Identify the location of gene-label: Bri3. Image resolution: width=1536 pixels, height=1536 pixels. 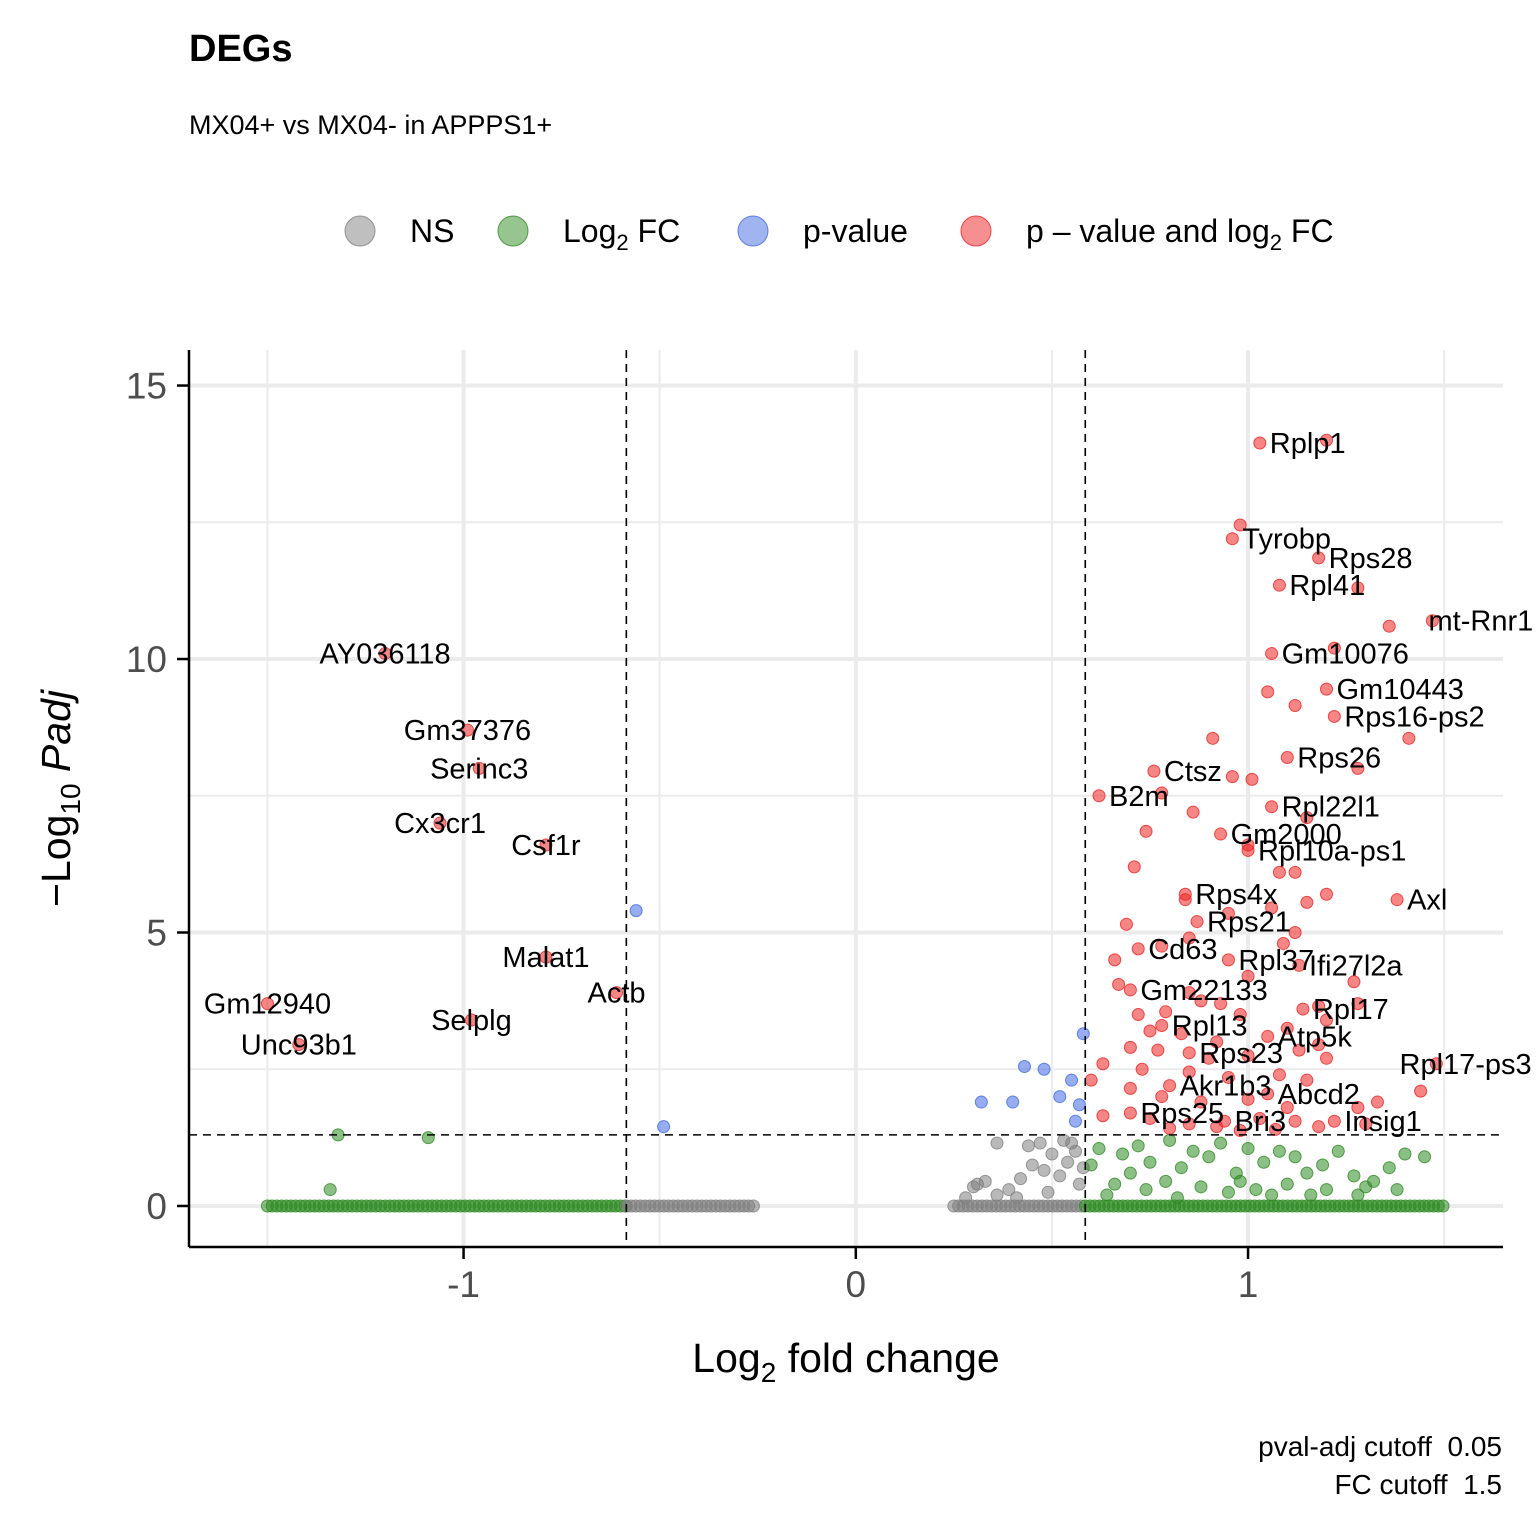
(1261, 1122).